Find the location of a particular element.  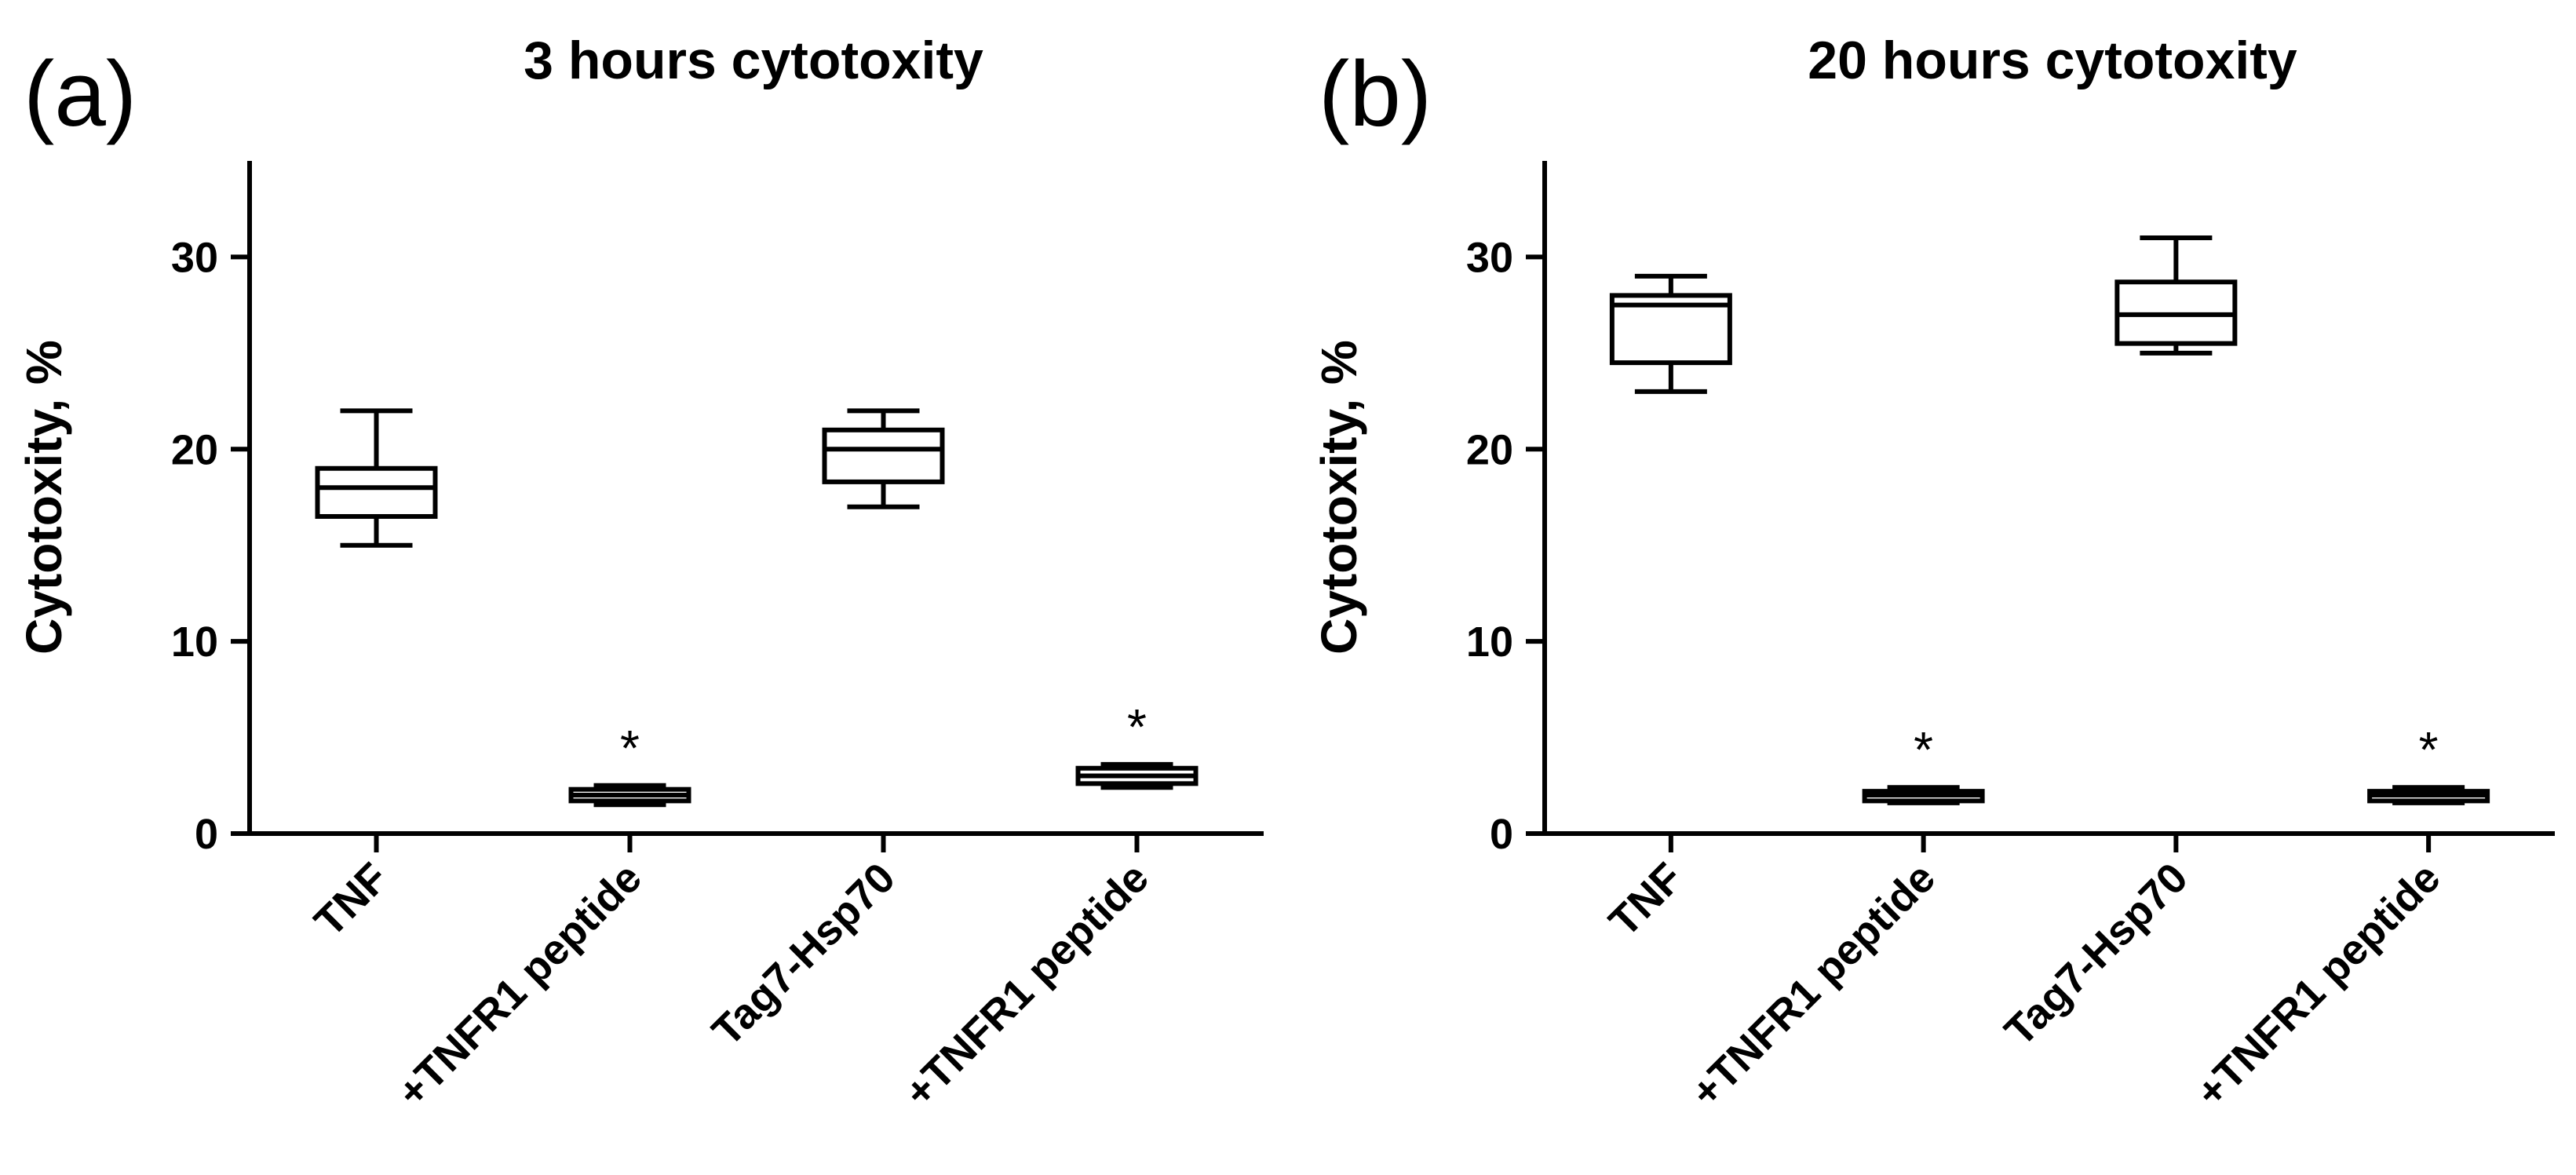

panel-letter: (b) is located at coordinates (1375, 94).